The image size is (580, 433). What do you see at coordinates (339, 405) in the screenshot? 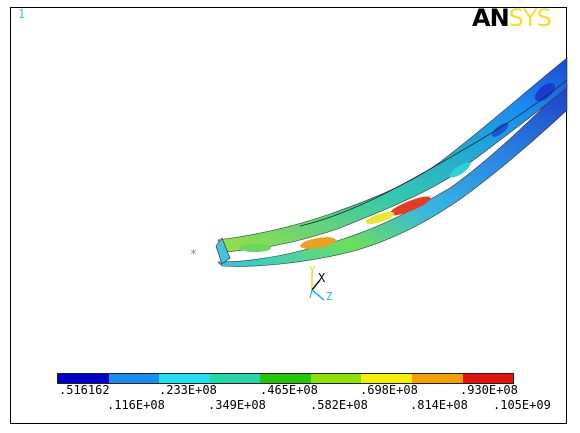
I see `legend-label-lower-3: .582E+08` at bounding box center [339, 405].